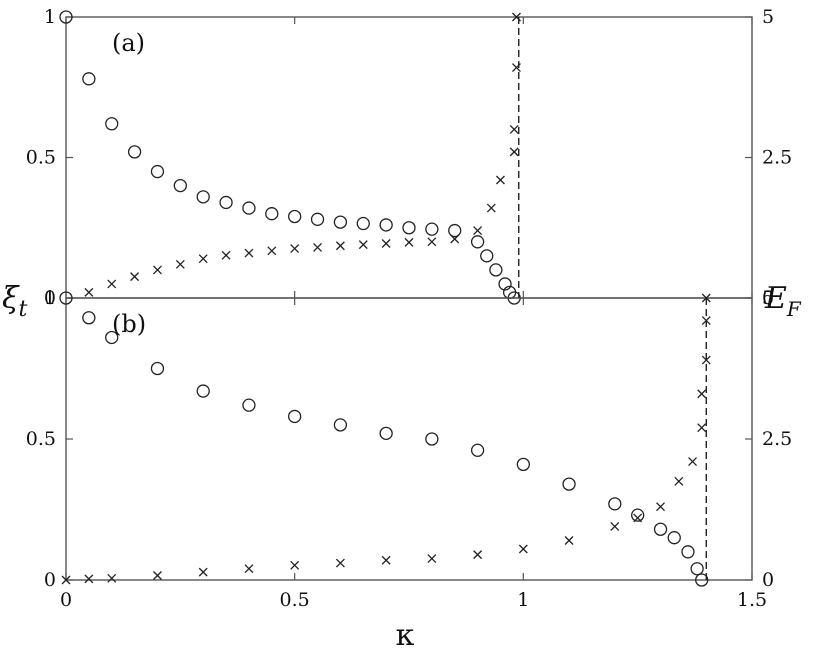 The height and width of the screenshot is (654, 823). I want to click on x-tick-label: 1, so click(523, 600).